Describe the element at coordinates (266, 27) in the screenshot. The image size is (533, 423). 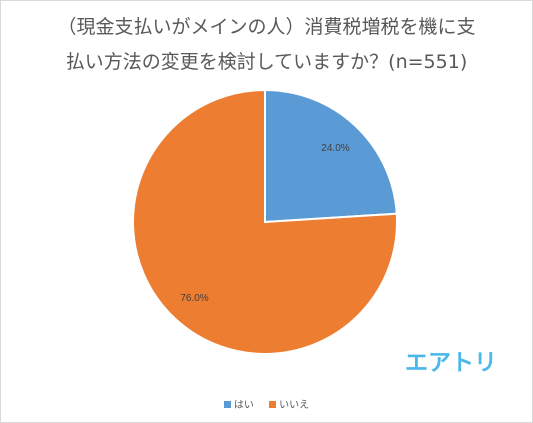
I see `chart-title-line-1: （現金支払いがメインの人）消費税増税を機に支` at that location.